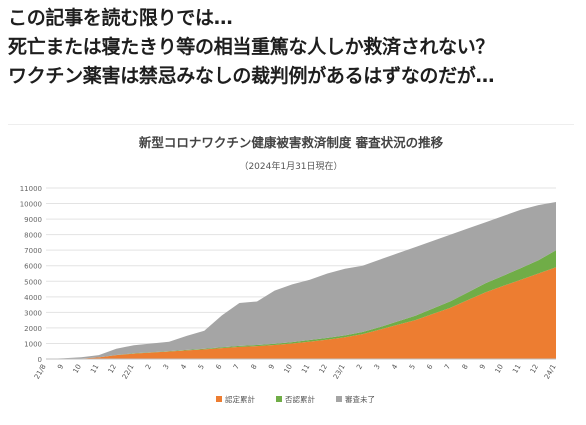 This screenshot has width=586, height=425. Describe the element at coordinates (33, 329) in the screenshot. I see `y-tick-label: 2000` at that location.